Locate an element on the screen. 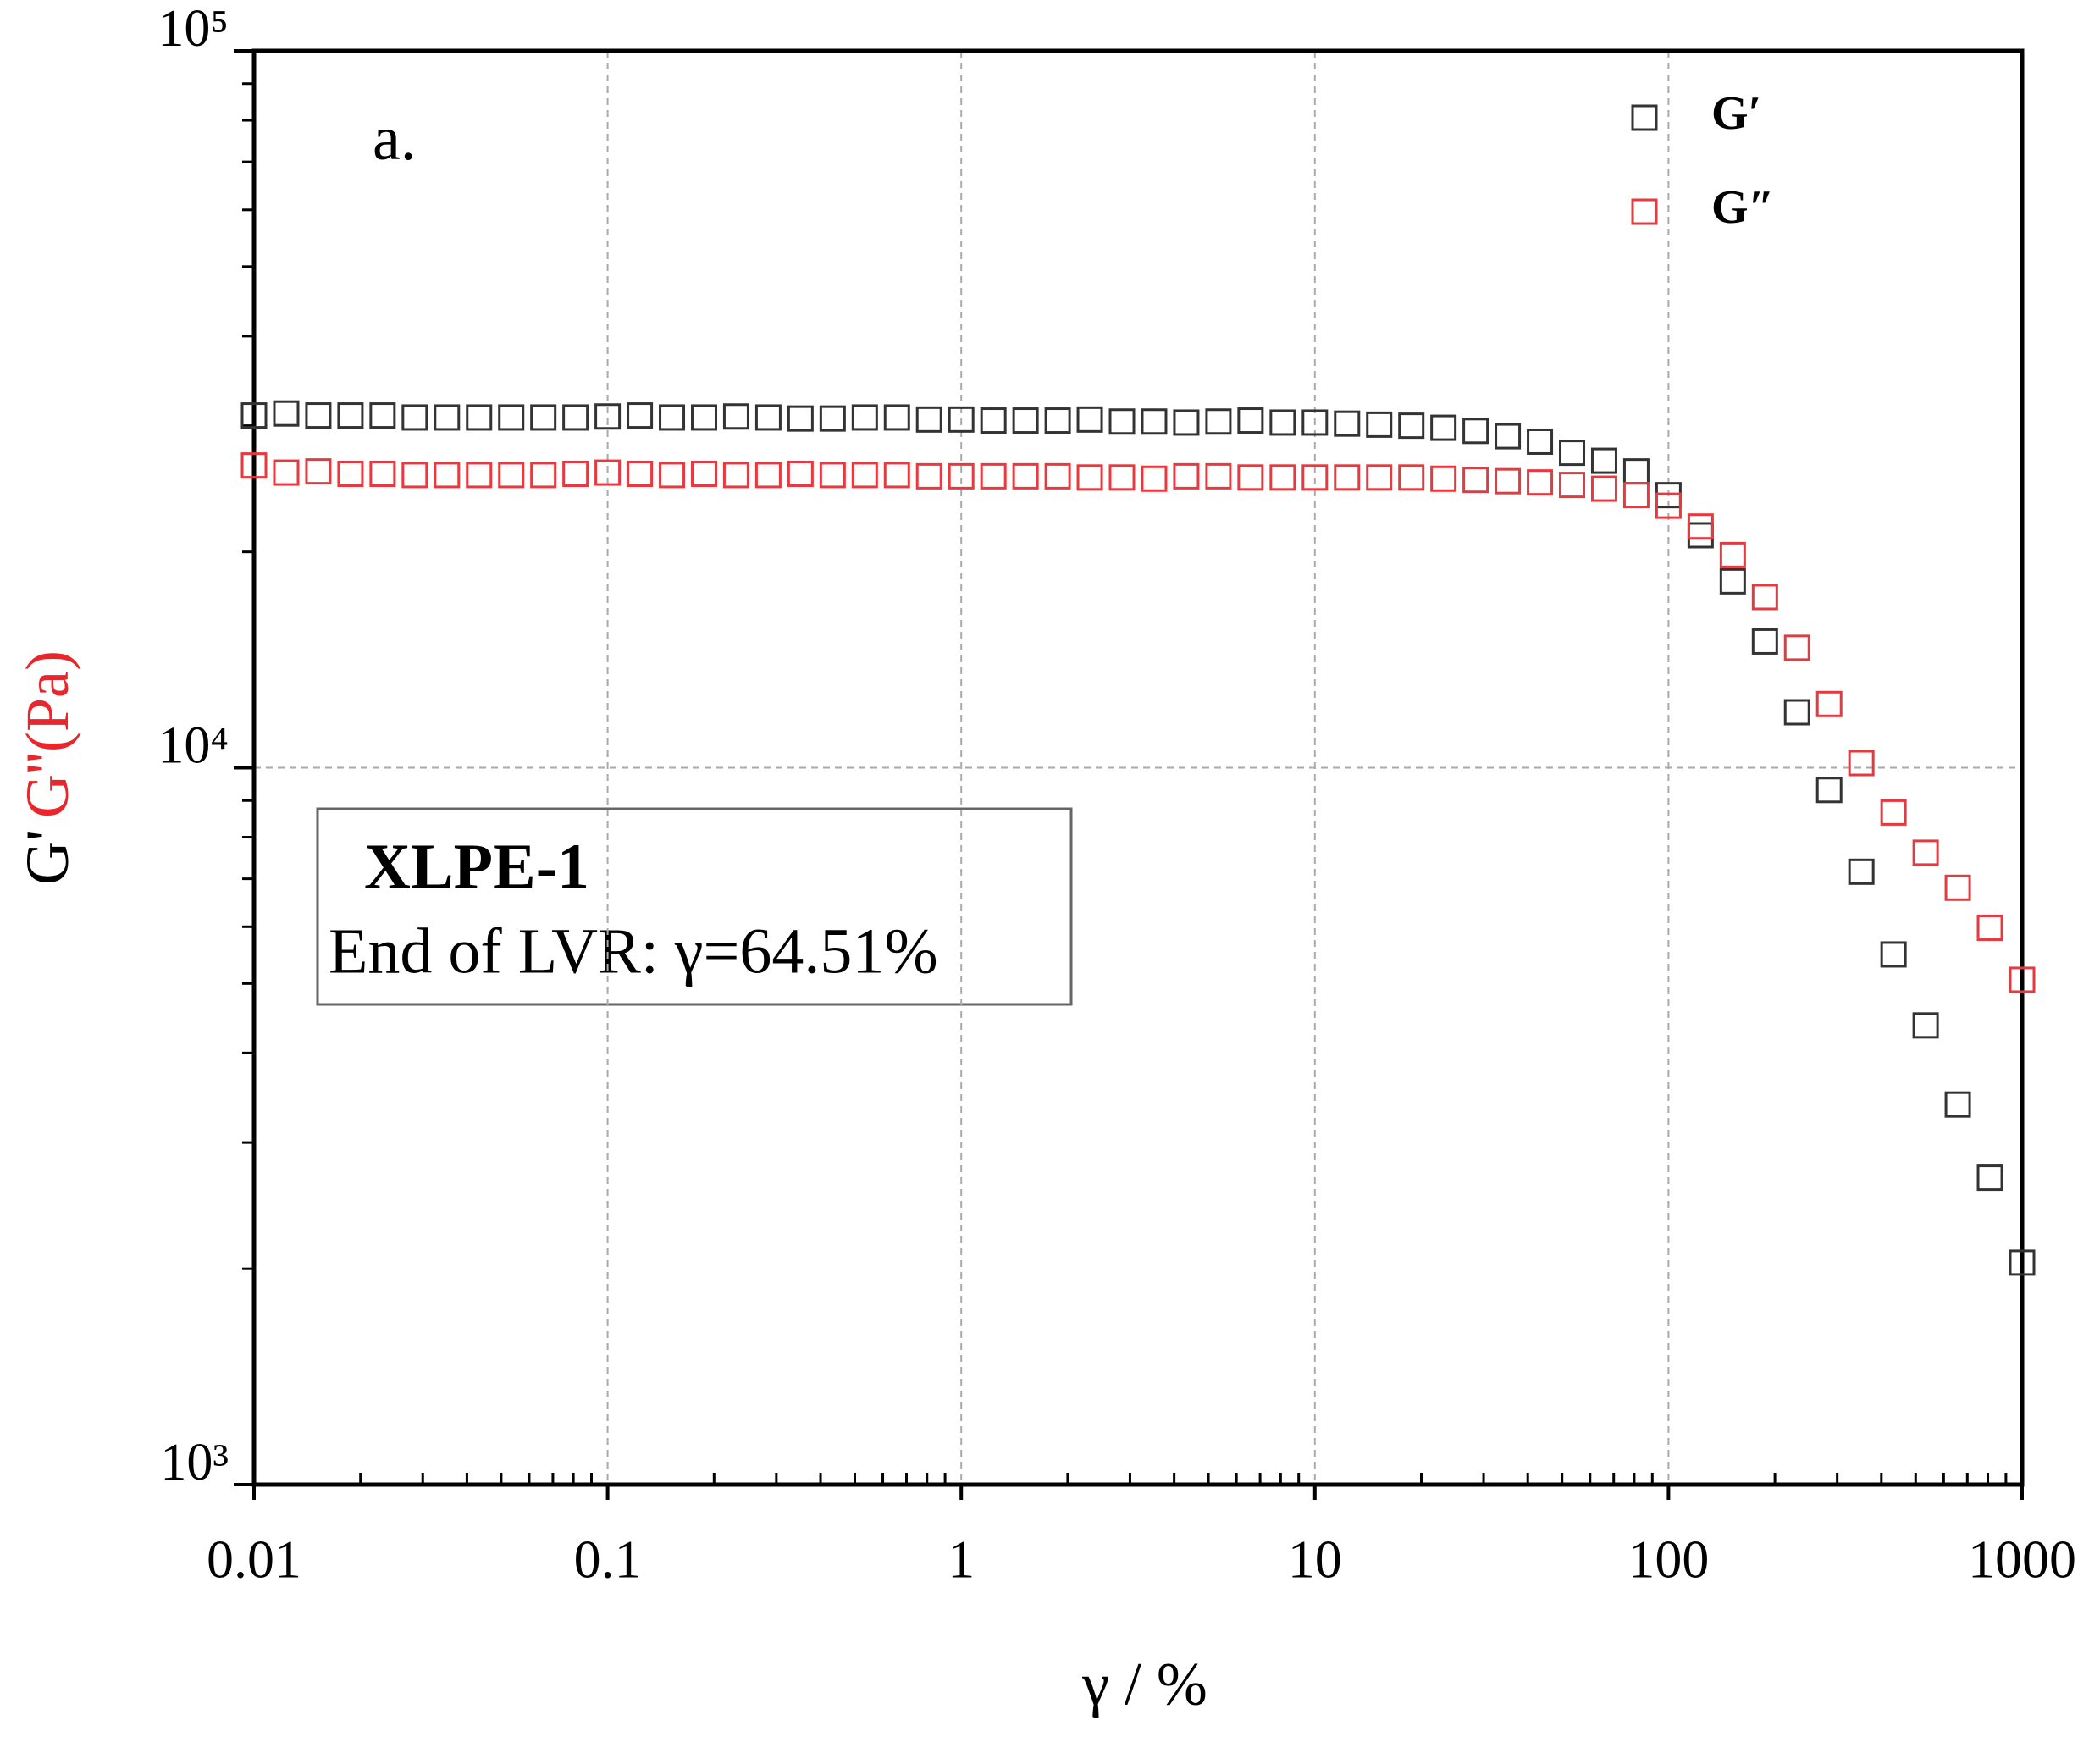 The image size is (2100, 1759). y-tick-label: 10³ is located at coordinates (194, 1462).